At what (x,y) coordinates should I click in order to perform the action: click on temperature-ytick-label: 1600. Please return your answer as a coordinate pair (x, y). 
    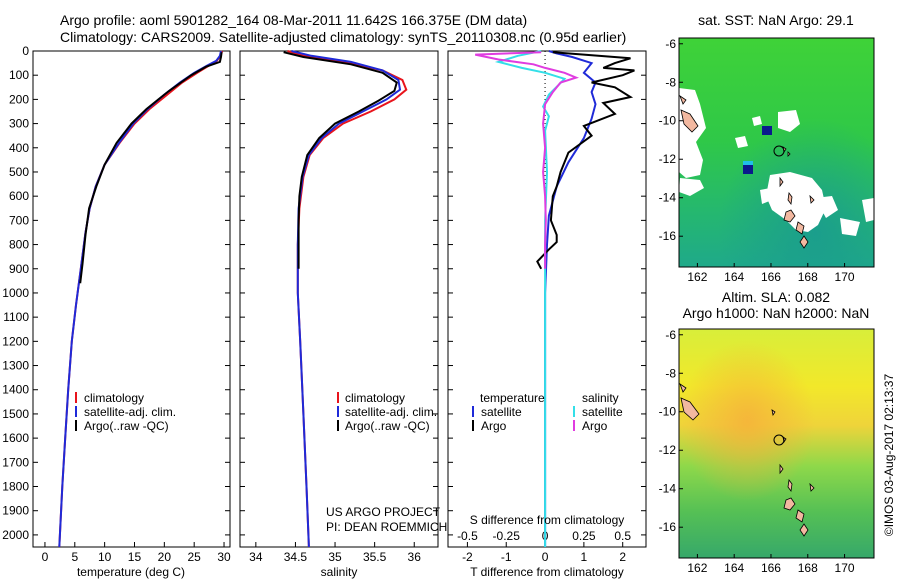
    Looking at the image, I should click on (15, 438).